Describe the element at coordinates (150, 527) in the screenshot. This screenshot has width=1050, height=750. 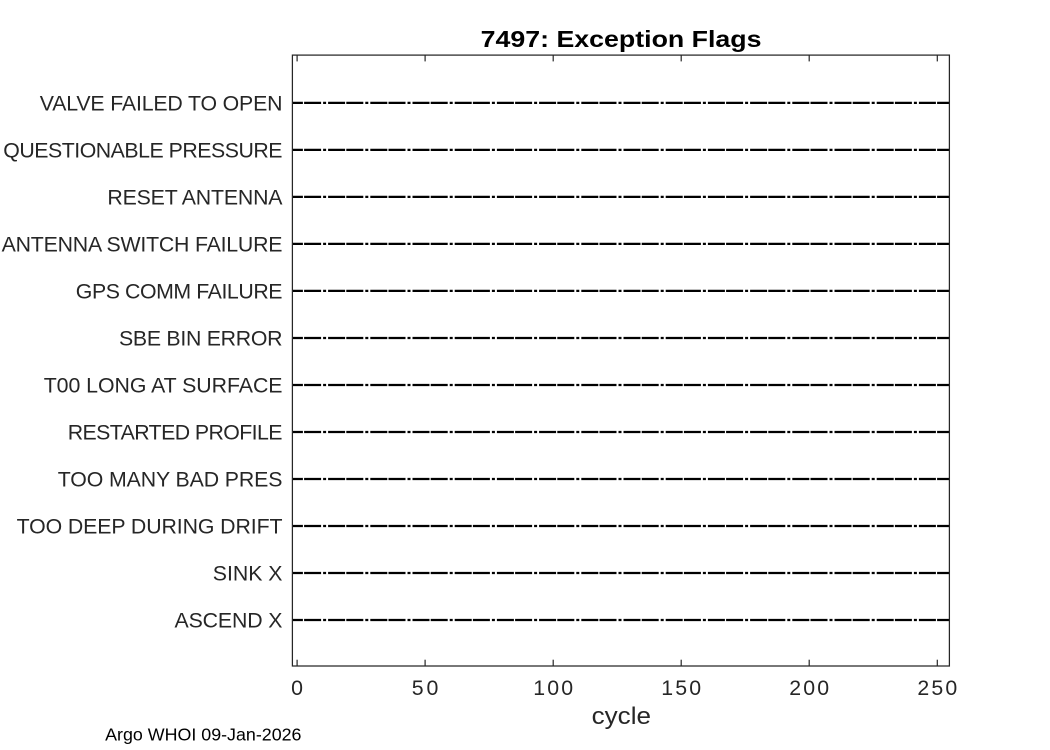
I see `svg-text: TOO DEEP DURING DRIFT` at that location.